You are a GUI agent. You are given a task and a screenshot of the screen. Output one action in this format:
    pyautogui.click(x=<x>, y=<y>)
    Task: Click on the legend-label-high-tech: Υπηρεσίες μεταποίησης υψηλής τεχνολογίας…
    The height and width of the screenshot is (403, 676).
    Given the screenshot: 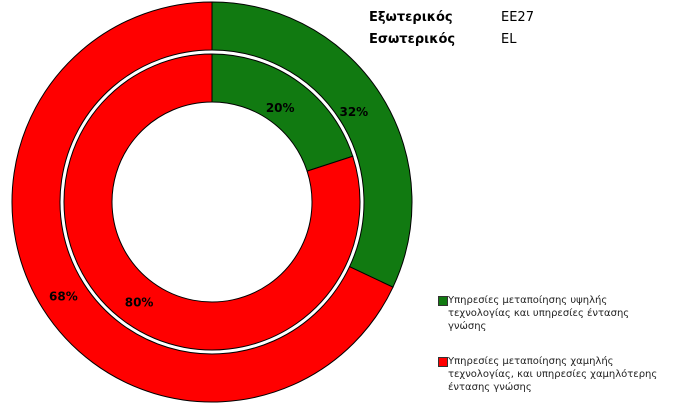 What is the action you would take?
    pyautogui.click(x=539, y=313)
    